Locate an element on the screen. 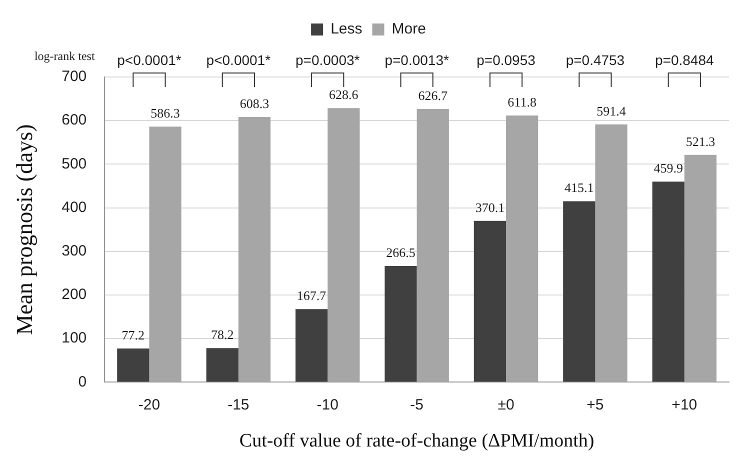 The height and width of the screenshot is (465, 747). y-tick-label: 100 is located at coordinates (74, 338).